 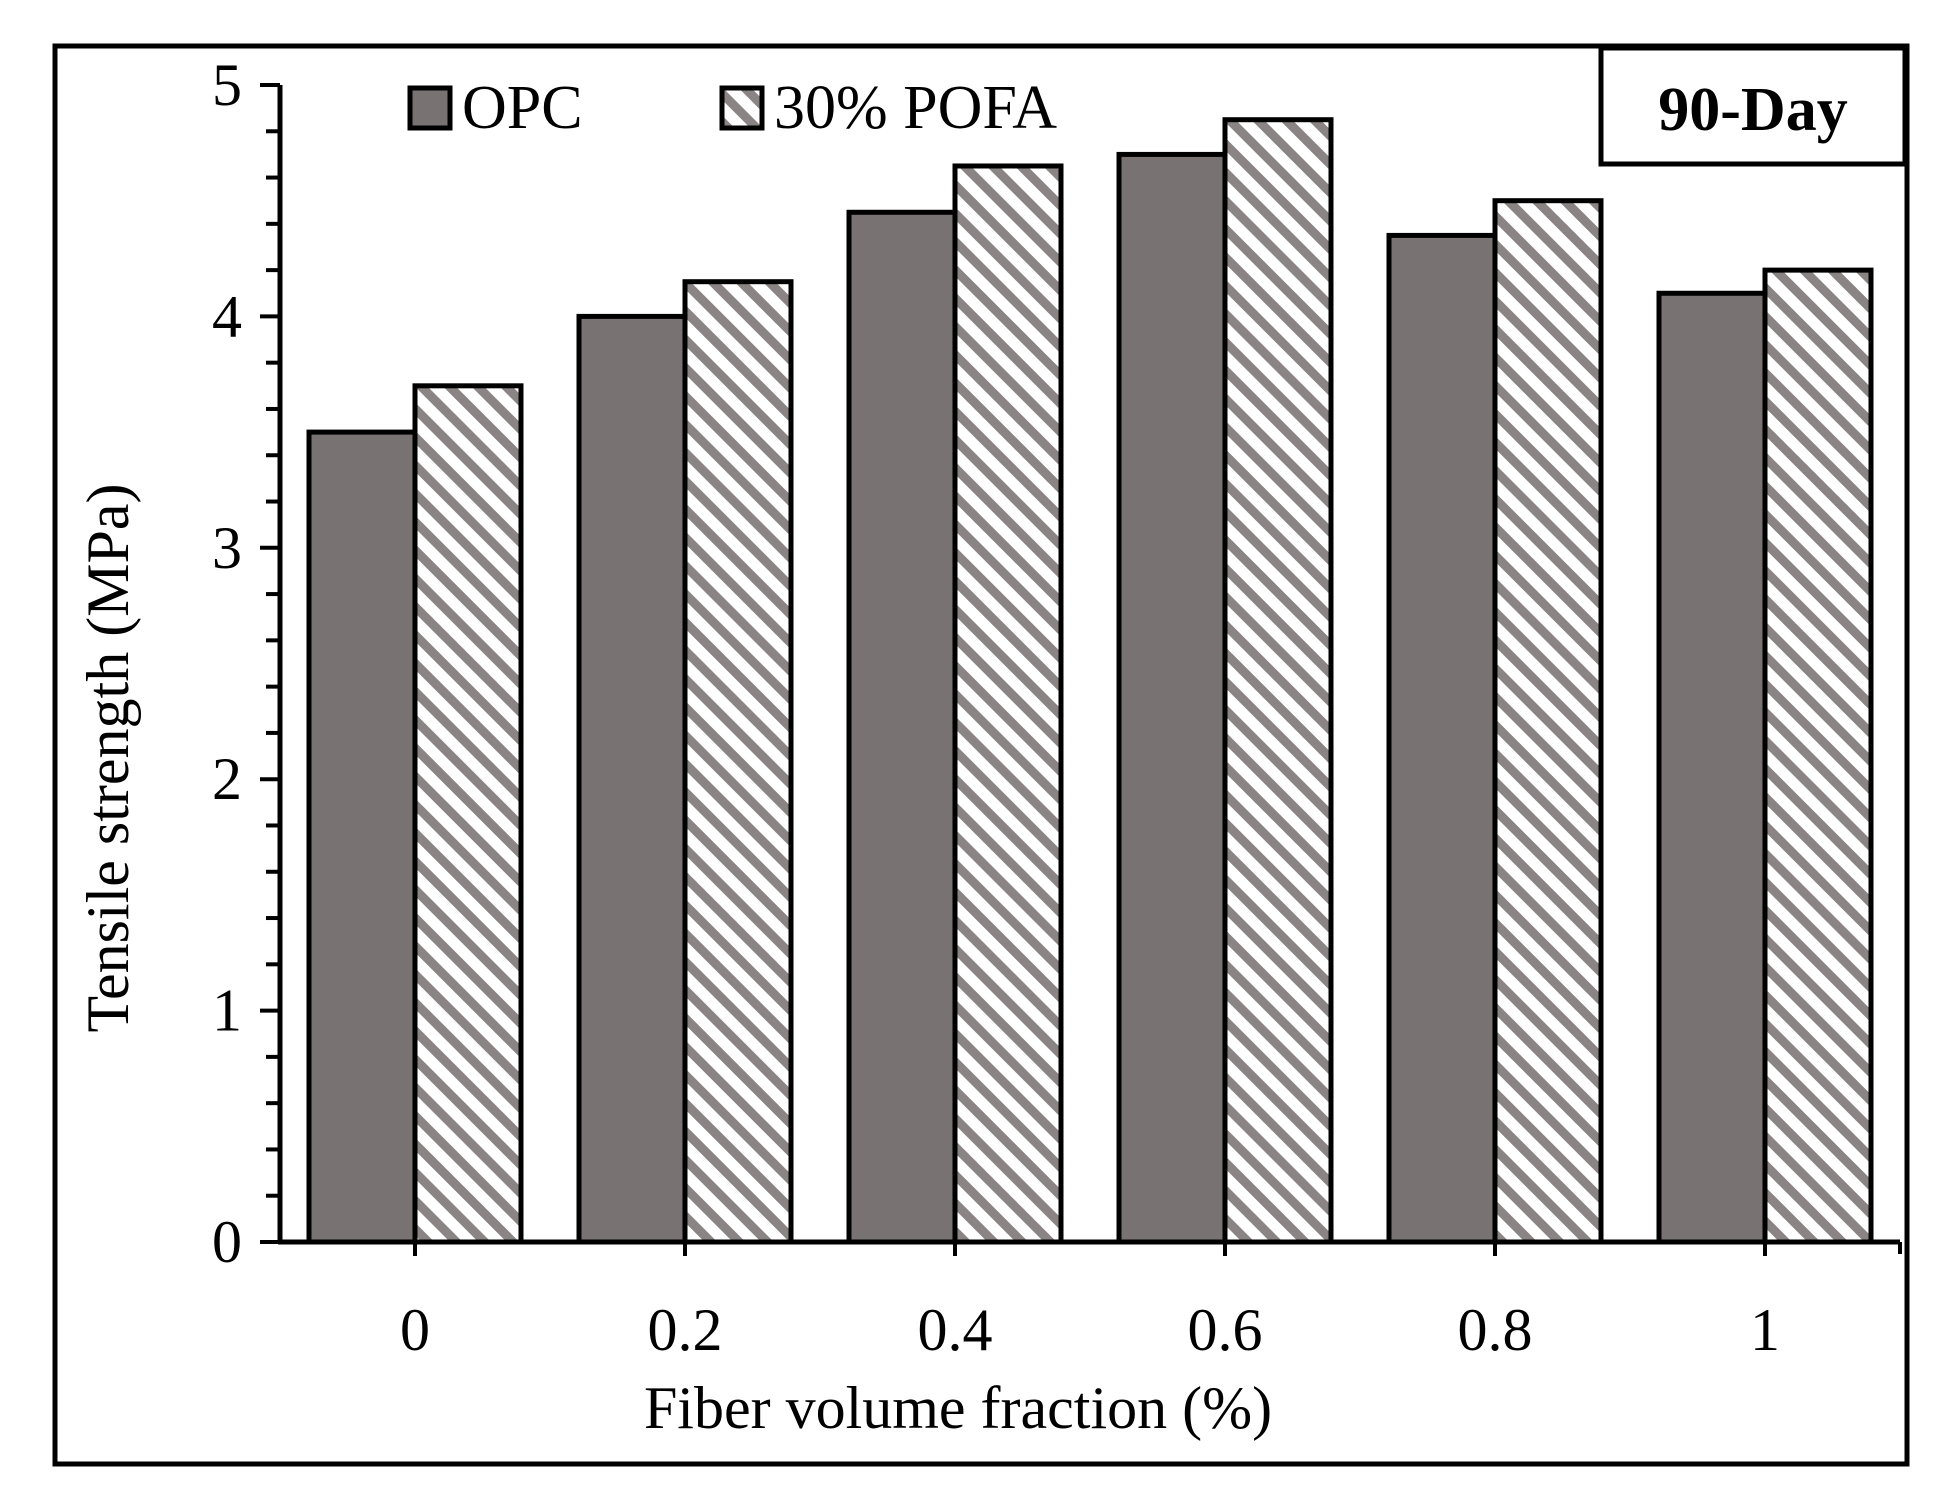 What do you see at coordinates (522, 108) in the screenshot?
I see `legend-label-opc: OPC` at bounding box center [522, 108].